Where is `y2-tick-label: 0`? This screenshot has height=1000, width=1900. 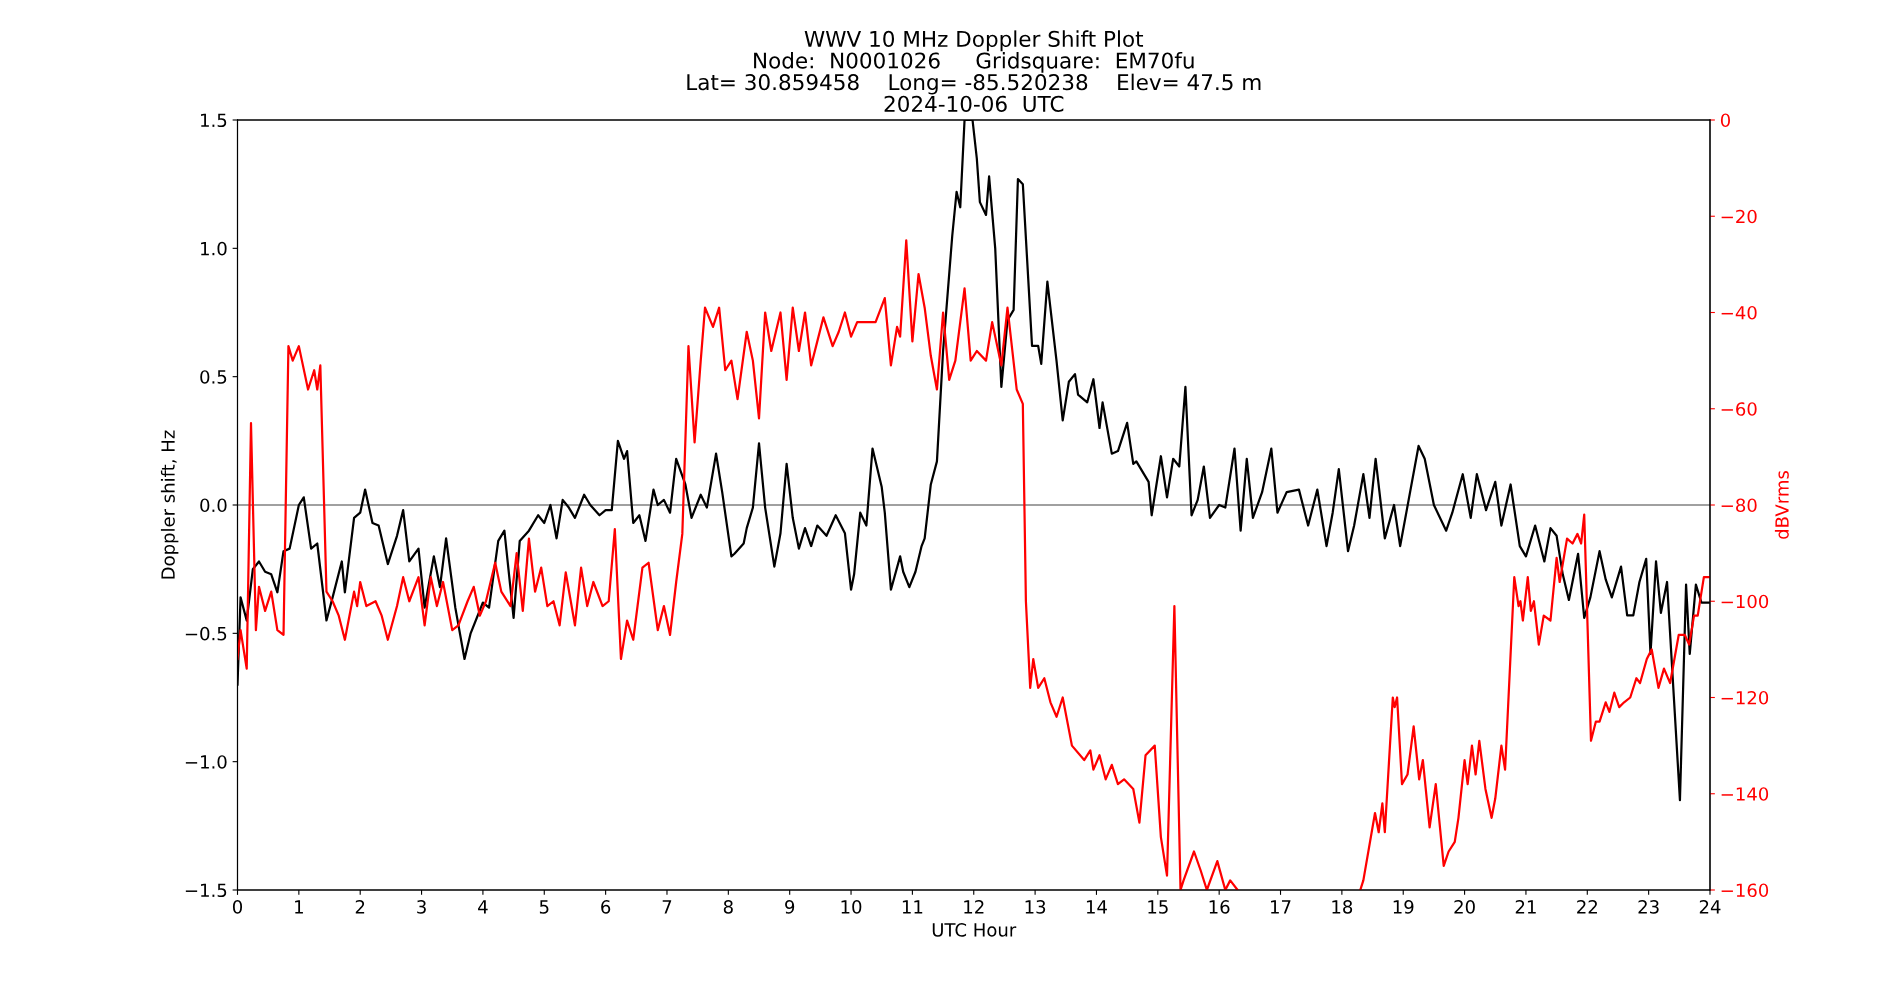 y2-tick-label: 0 is located at coordinates (1725, 120).